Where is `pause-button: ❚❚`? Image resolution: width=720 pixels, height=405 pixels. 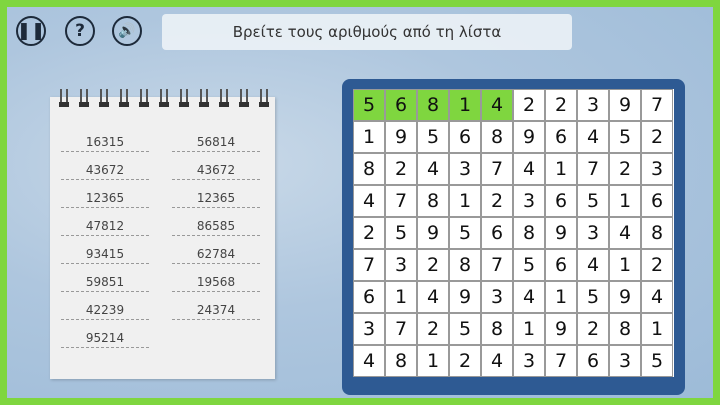 pause-button: ❚❚ is located at coordinates (31, 31).